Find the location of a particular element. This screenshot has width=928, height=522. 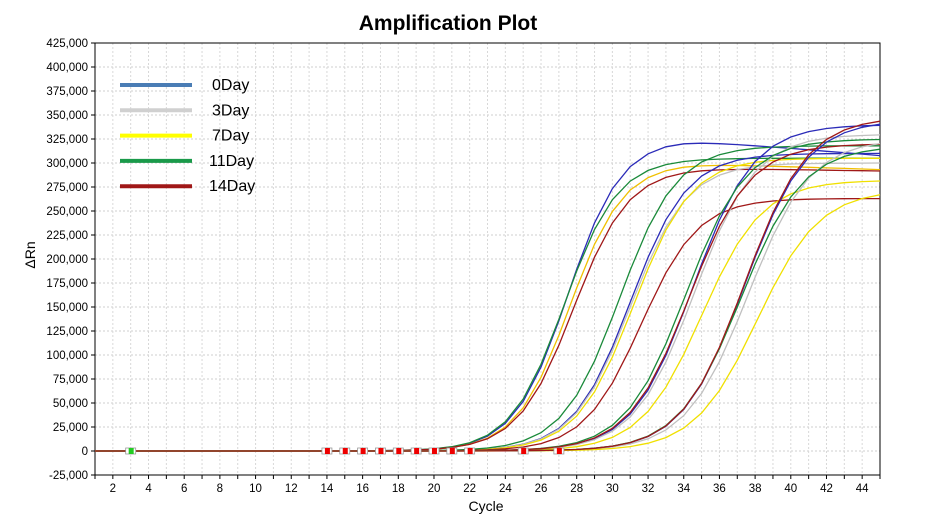

y-tick-label: 50,000 is located at coordinates (70, 404).